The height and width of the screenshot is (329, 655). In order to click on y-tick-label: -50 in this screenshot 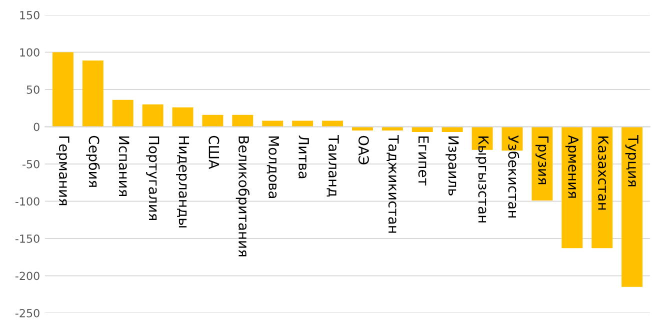, I will do `click(31, 164)`.